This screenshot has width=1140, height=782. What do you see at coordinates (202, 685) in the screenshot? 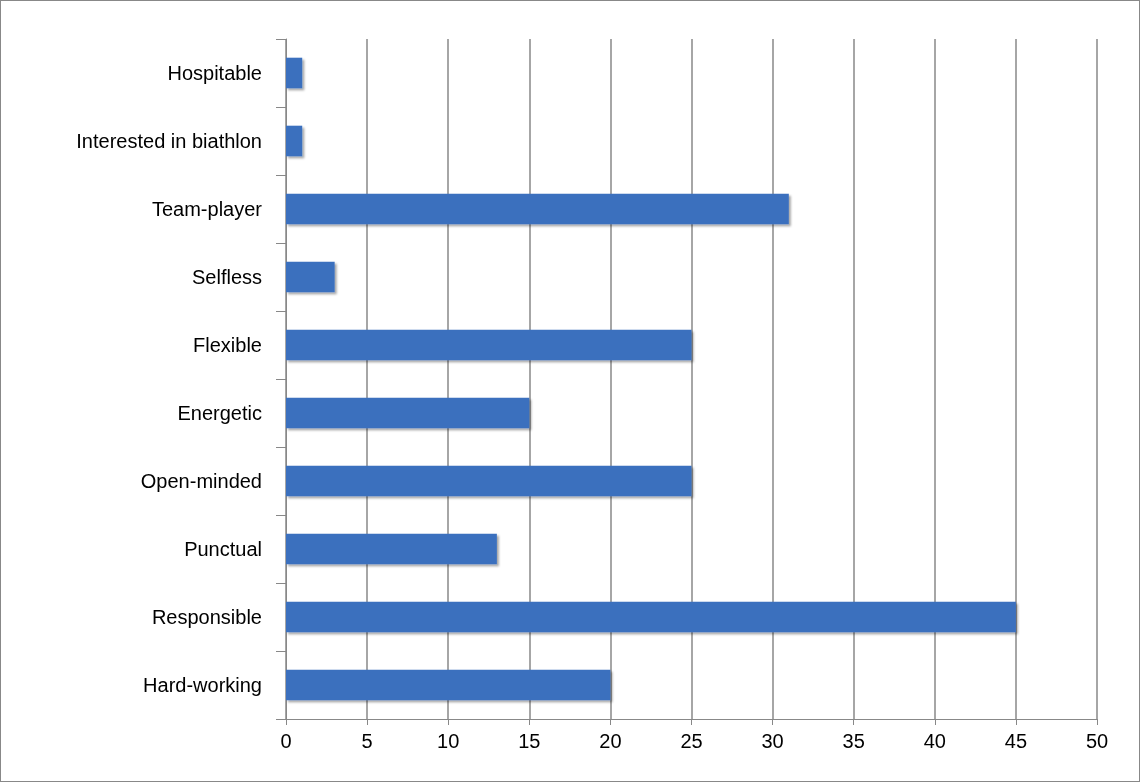
I see `y-tick-label: Hard-working` at bounding box center [202, 685].